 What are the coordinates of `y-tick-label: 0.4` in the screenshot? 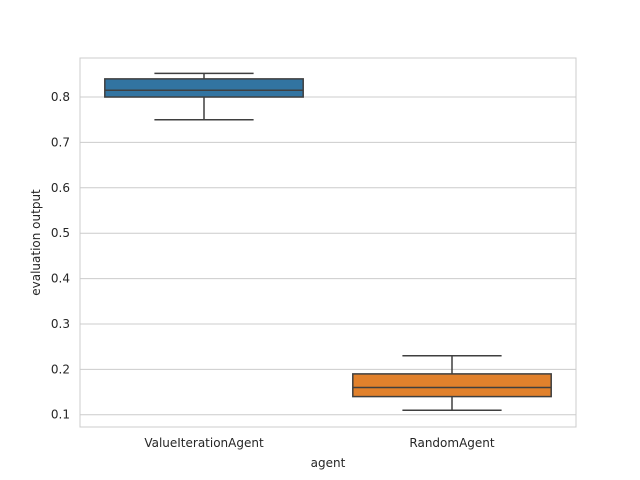 It's located at (60, 279).